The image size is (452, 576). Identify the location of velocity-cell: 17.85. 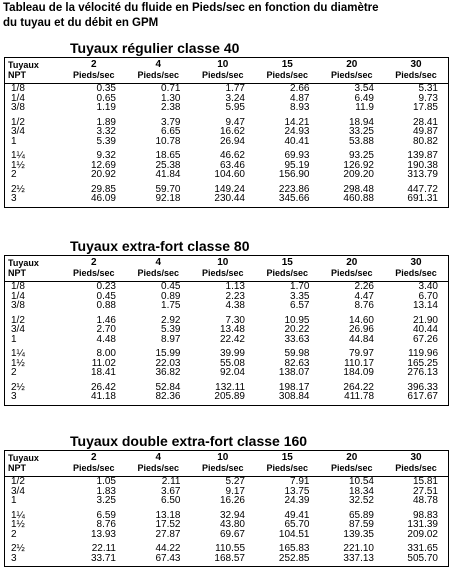
(425, 107).